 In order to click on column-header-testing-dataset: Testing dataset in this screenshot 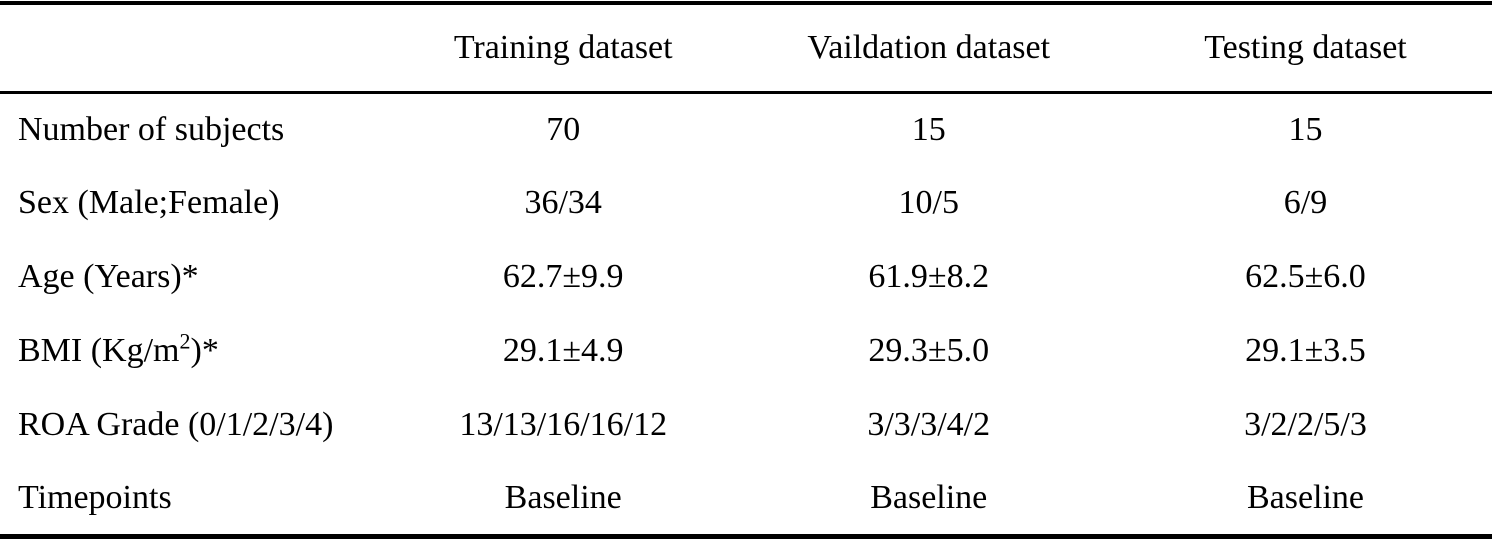, I will do `click(1305, 48)`.